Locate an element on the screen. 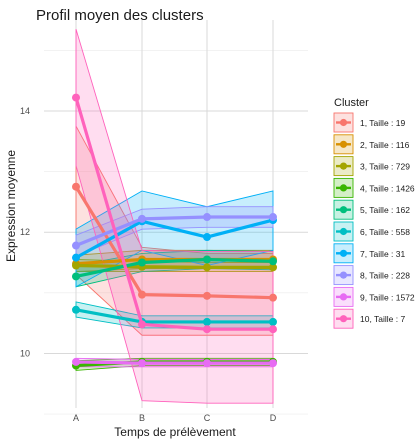 The image size is (416, 441). legend-label: 8, Taille : 228 is located at coordinates (385, 276).